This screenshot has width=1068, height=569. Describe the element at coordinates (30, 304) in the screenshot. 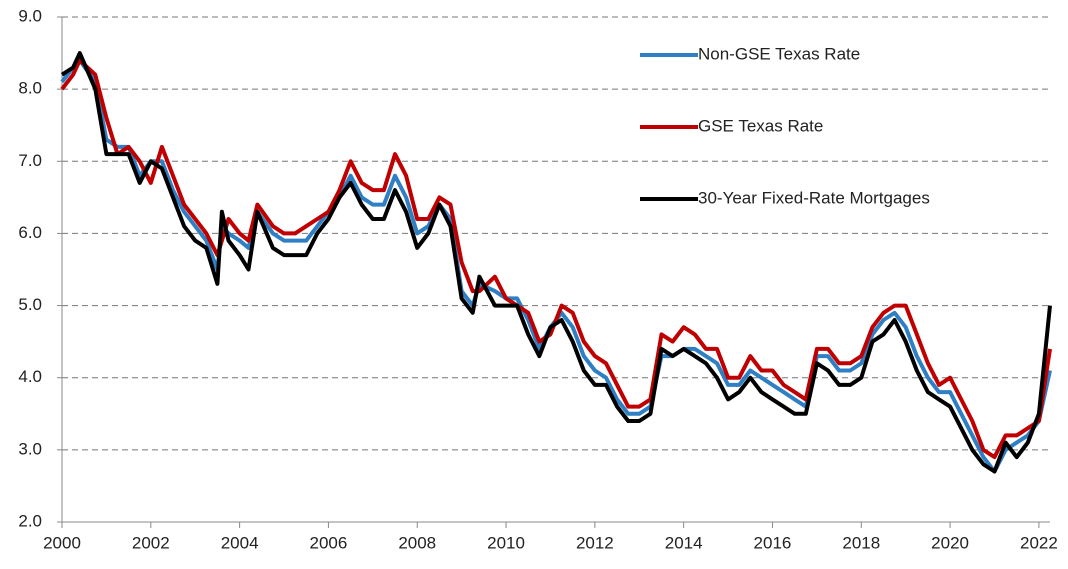

I see `y-tick-label: 5.0` at that location.